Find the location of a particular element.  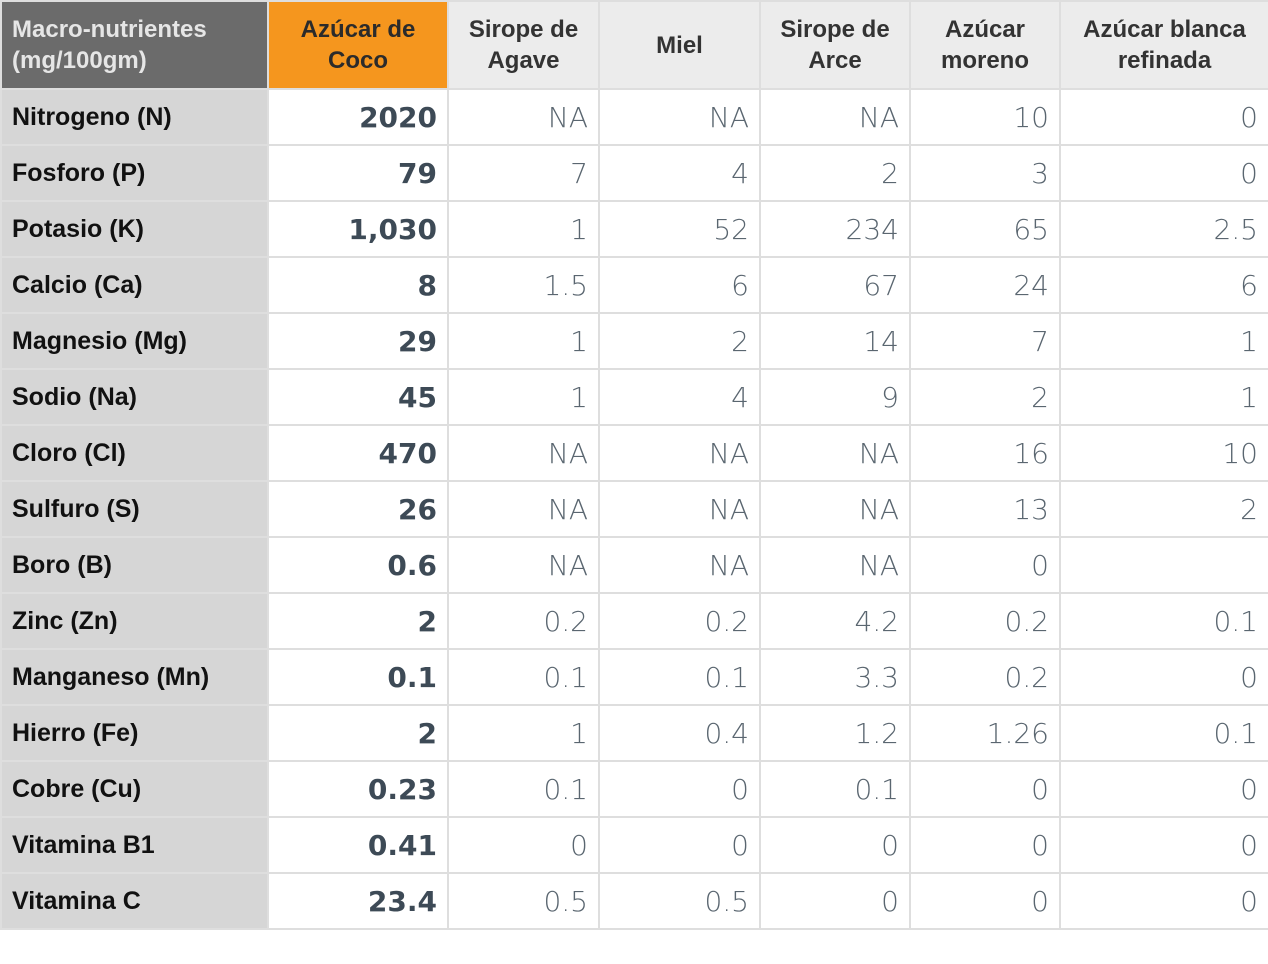

value-cell: 16 is located at coordinates (985, 453).